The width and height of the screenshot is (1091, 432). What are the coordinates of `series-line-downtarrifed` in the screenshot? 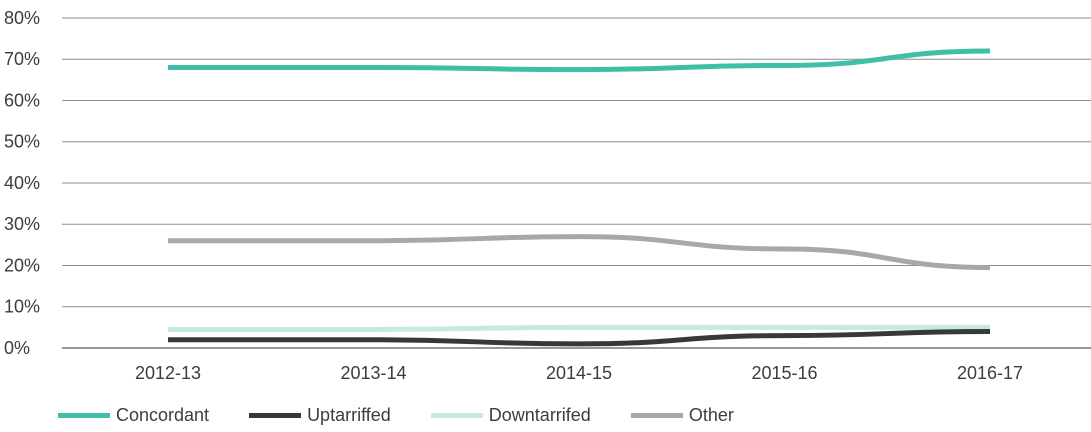 It's located at (578, 328).